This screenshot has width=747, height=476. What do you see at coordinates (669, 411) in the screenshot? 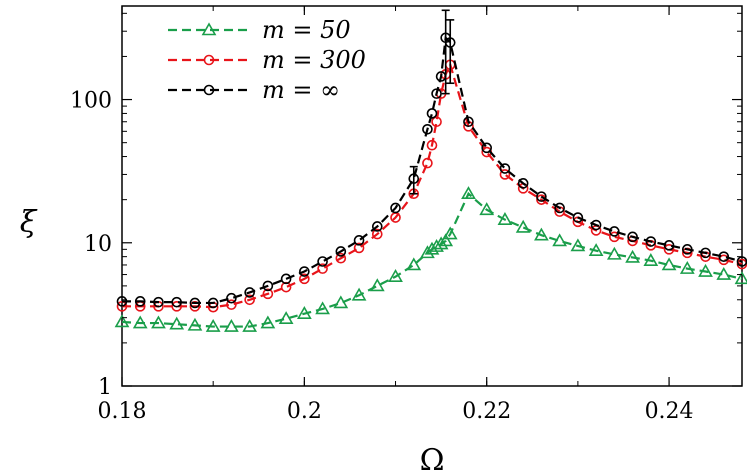
I see `x-tick-label: 0.24` at bounding box center [669, 411].